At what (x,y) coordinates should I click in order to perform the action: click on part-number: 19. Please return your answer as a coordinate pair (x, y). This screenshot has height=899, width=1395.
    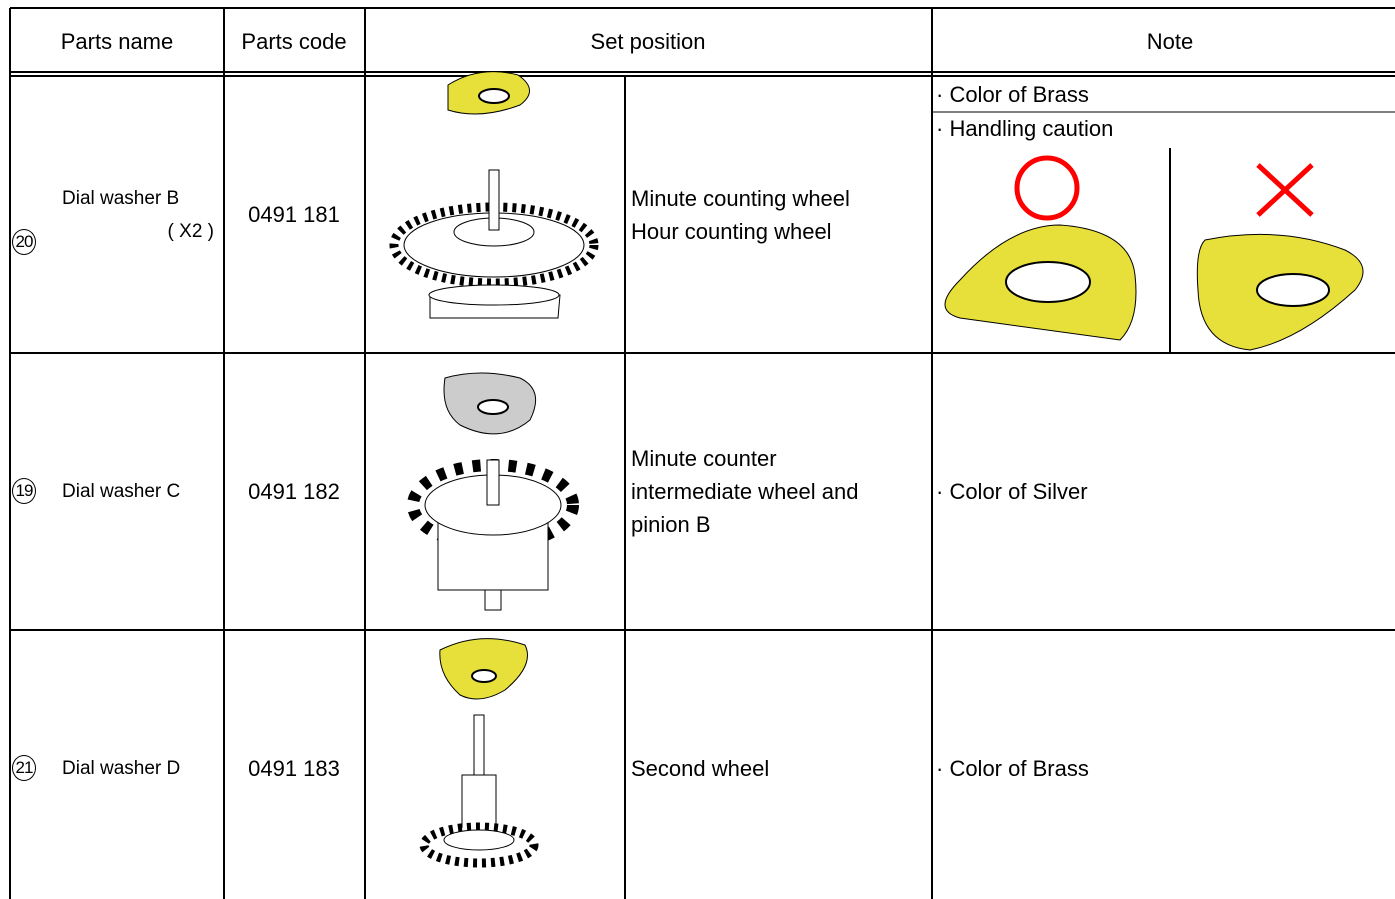
    Looking at the image, I should click on (24, 491).